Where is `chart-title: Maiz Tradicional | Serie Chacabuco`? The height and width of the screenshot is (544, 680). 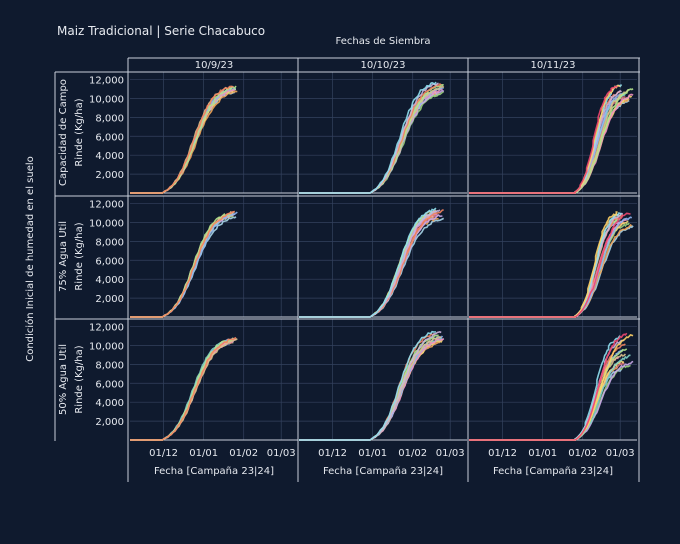 chart-title: Maiz Tradicional | Serie Chacabuco is located at coordinates (161, 31).